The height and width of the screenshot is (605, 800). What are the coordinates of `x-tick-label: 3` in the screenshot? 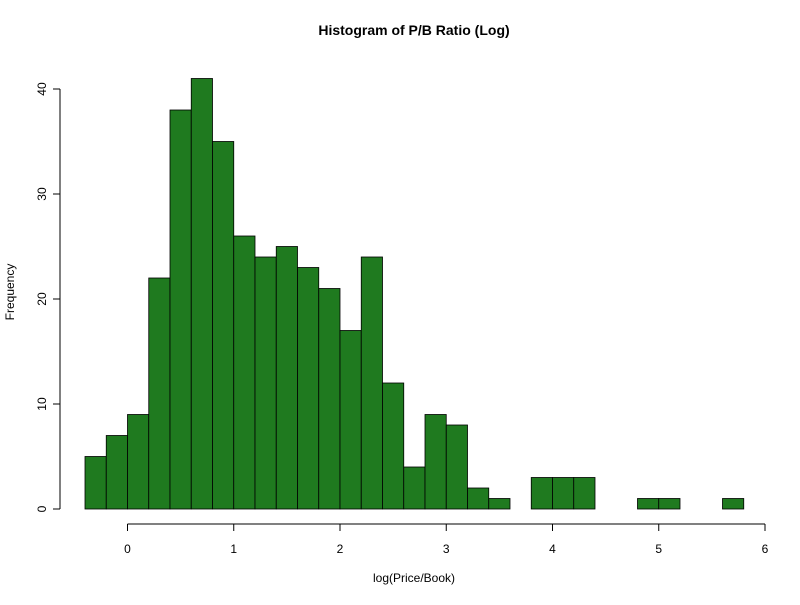 It's located at (446, 549).